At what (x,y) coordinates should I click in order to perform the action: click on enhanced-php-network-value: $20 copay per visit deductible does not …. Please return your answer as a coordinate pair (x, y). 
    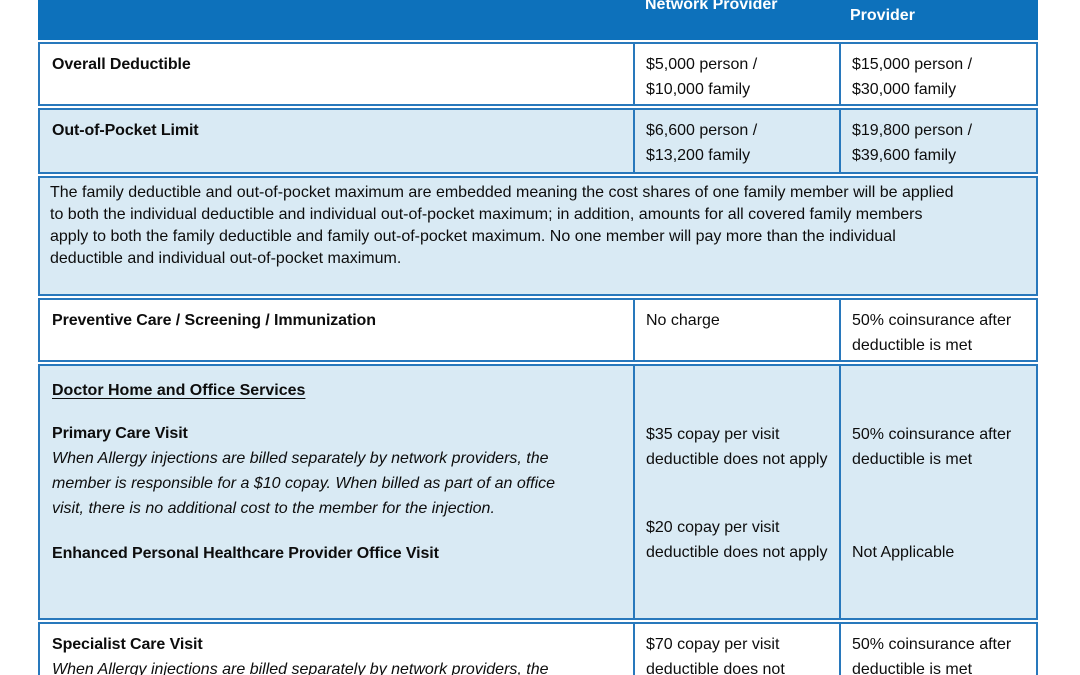
    Looking at the image, I should click on (737, 540).